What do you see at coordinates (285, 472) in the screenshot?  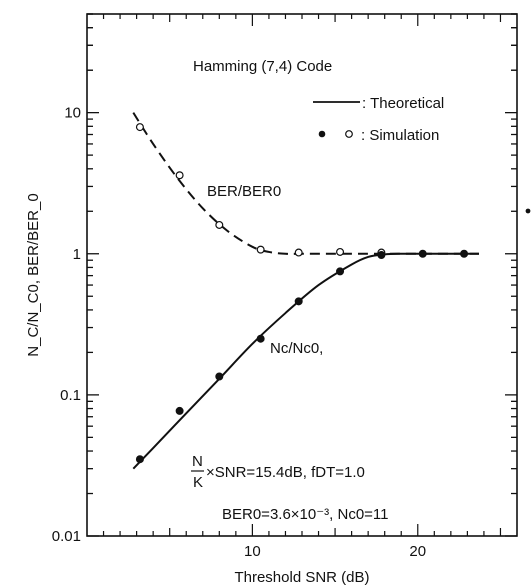 I see `param-line-1: ×SNR=15.4dB, fDT=1.0` at bounding box center [285, 472].